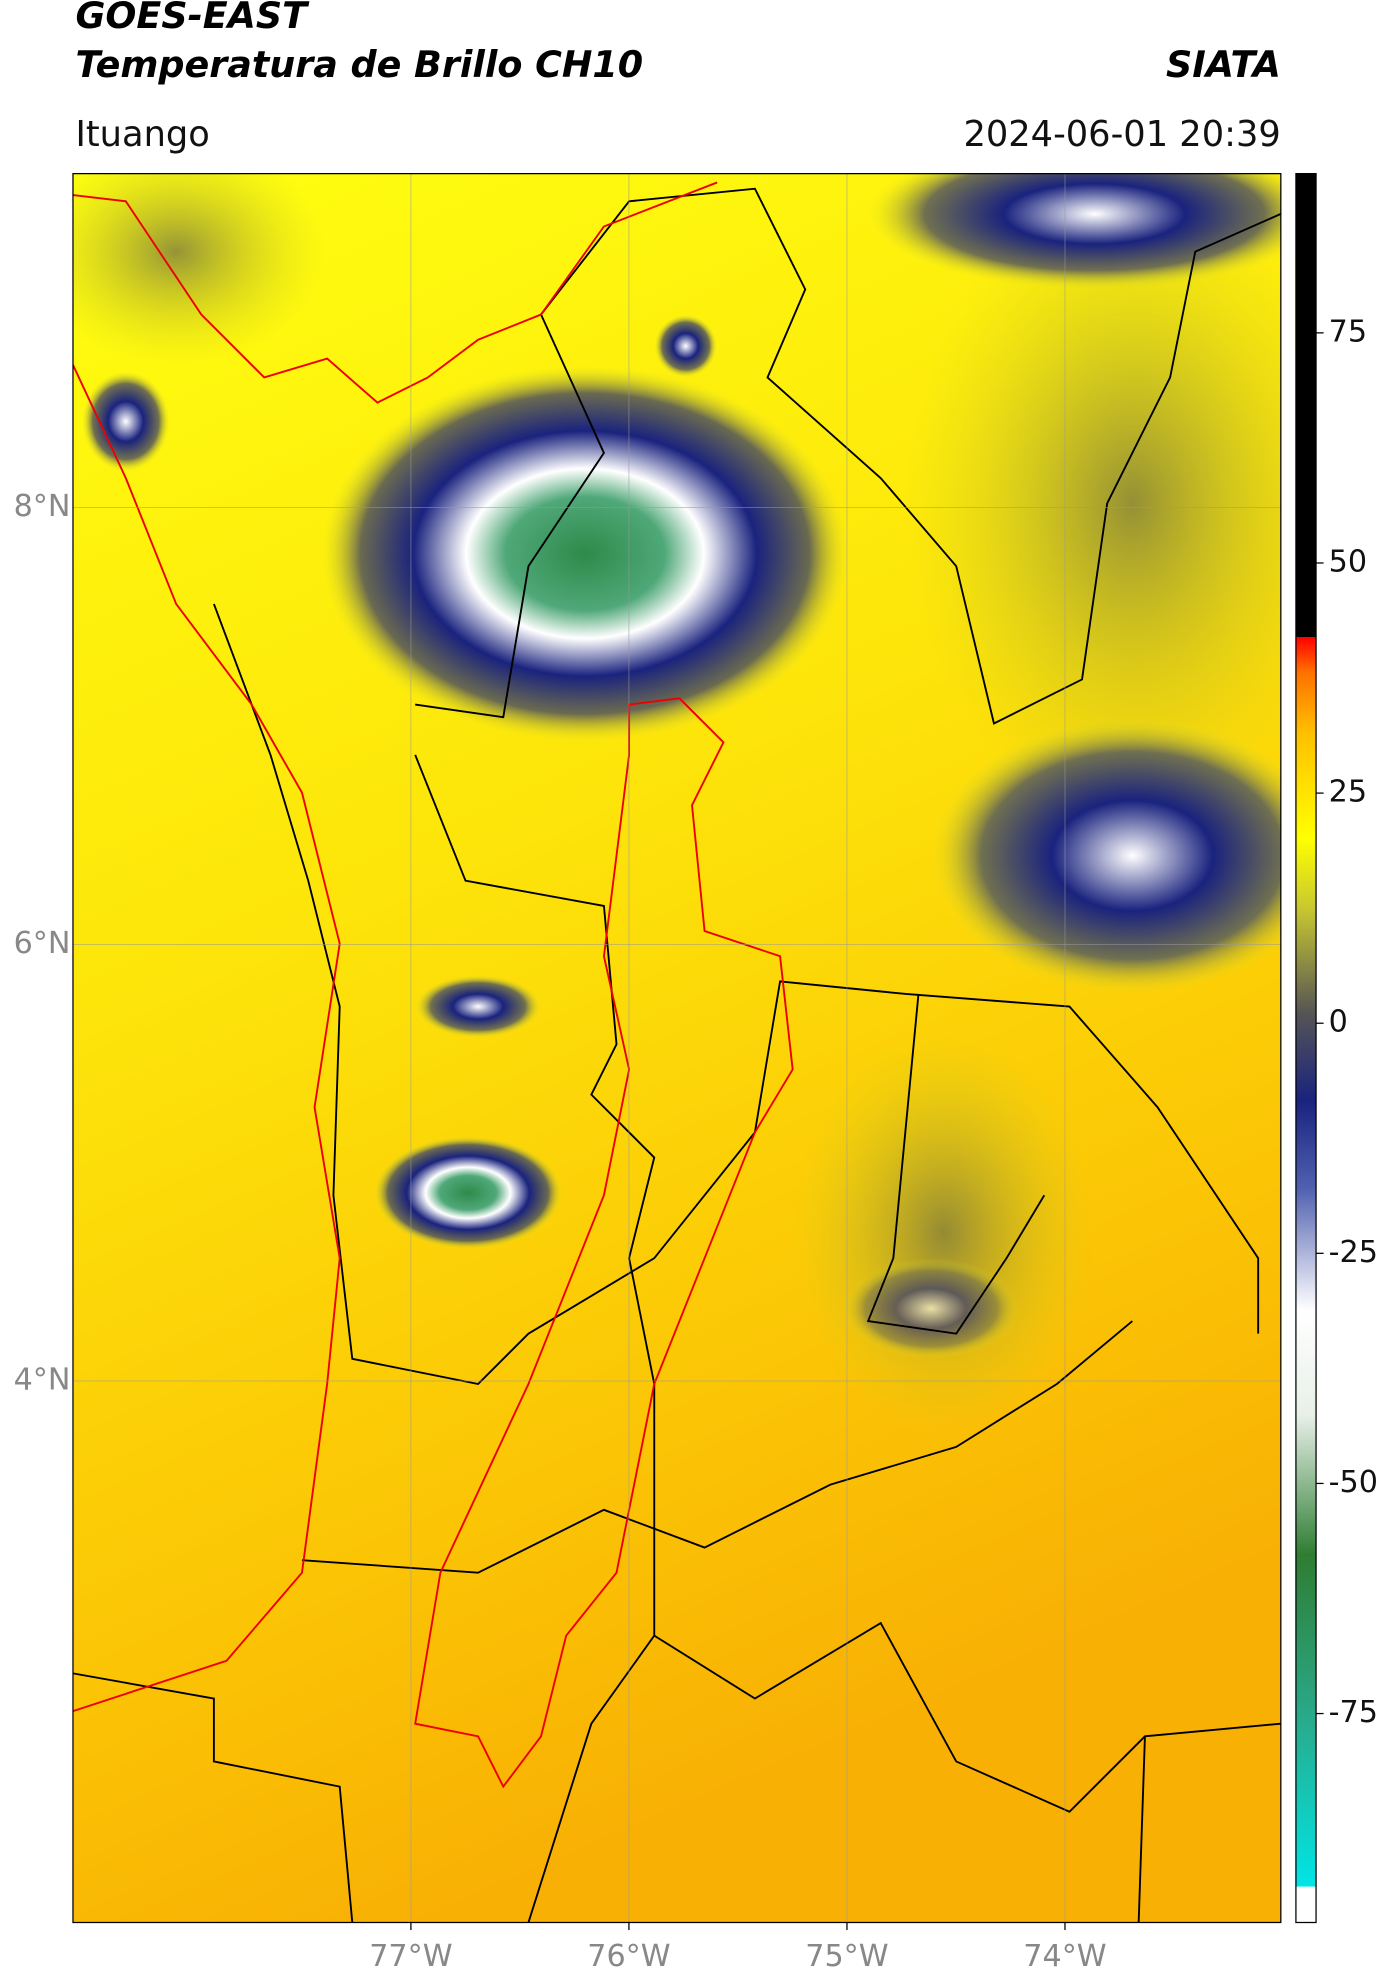 The image size is (1384, 1981). Describe the element at coordinates (1353, 1252) in the screenshot. I see `colorbar-tick-label: -25` at that location.